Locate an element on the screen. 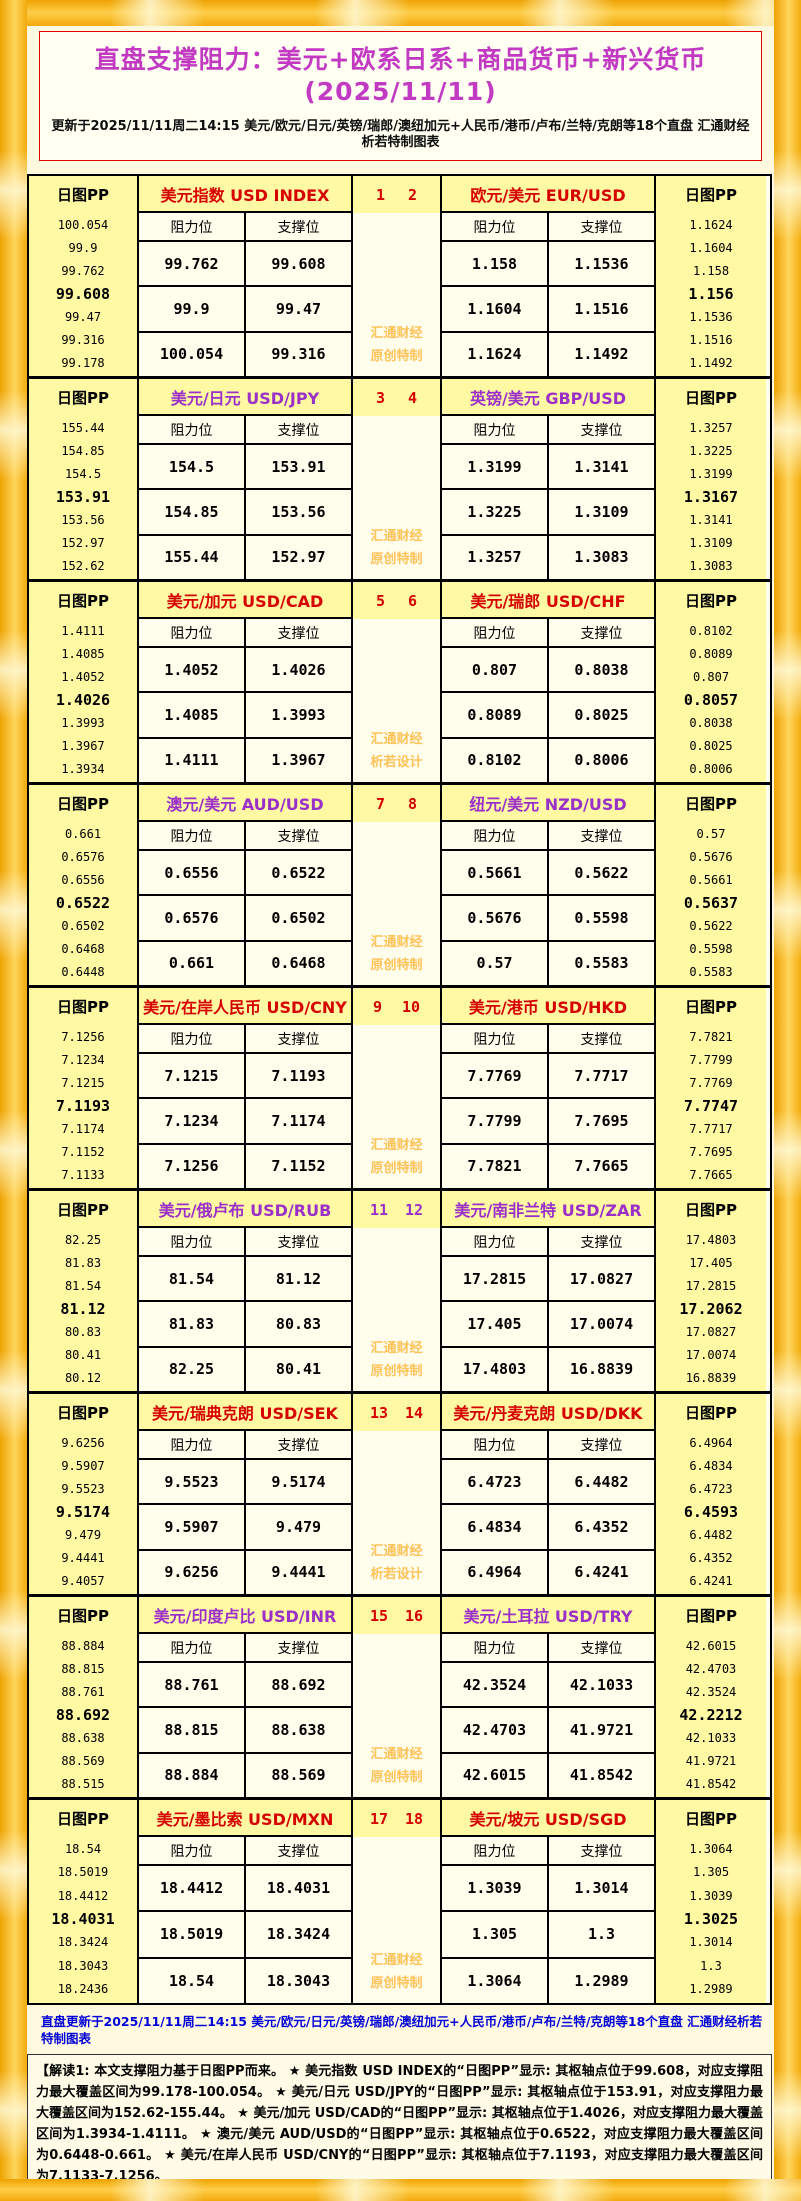 The image size is (801, 2201). support-value: 1.1536 is located at coordinates (600, 264).